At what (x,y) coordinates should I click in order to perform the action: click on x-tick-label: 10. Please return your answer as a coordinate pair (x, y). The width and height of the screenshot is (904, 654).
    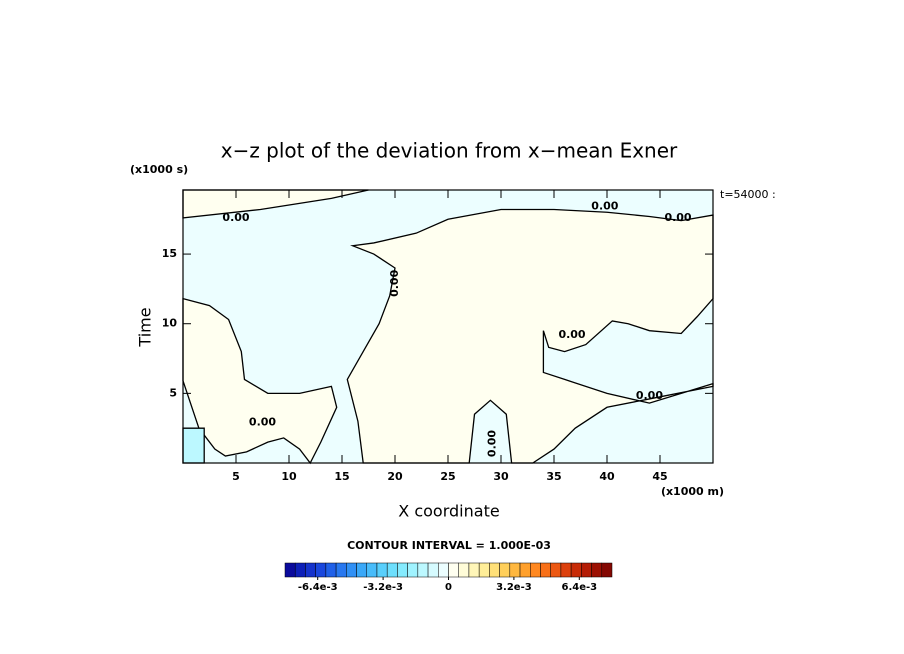
    Looking at the image, I should click on (289, 476).